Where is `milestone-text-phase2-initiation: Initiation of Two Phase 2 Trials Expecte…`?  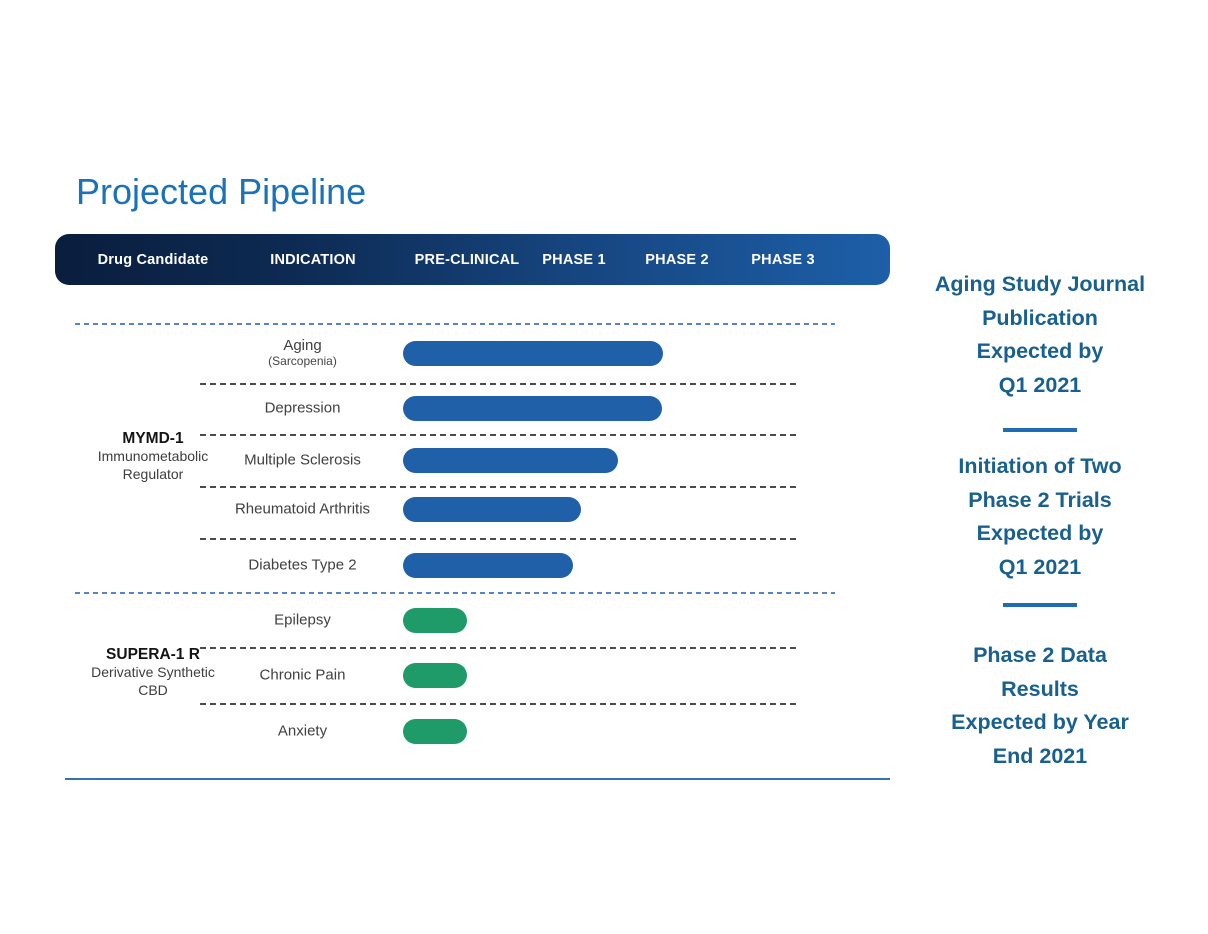
milestone-text-phase2-initiation: Initiation of Two Phase 2 Trials Expecte… is located at coordinates (1040, 516).